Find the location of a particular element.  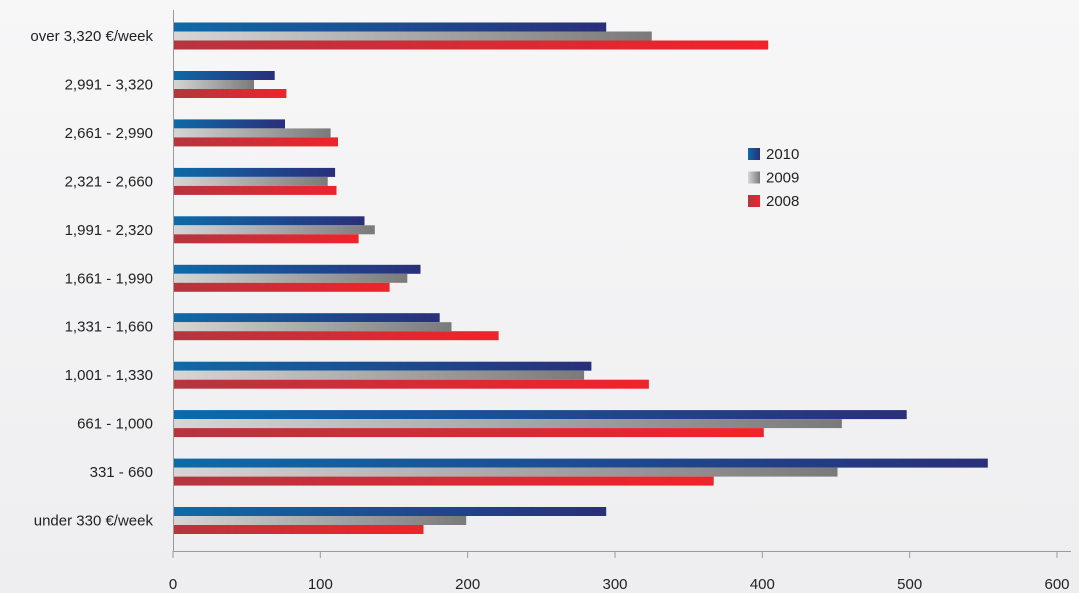

category-label: 661 - 1,000 is located at coordinates (115, 424).